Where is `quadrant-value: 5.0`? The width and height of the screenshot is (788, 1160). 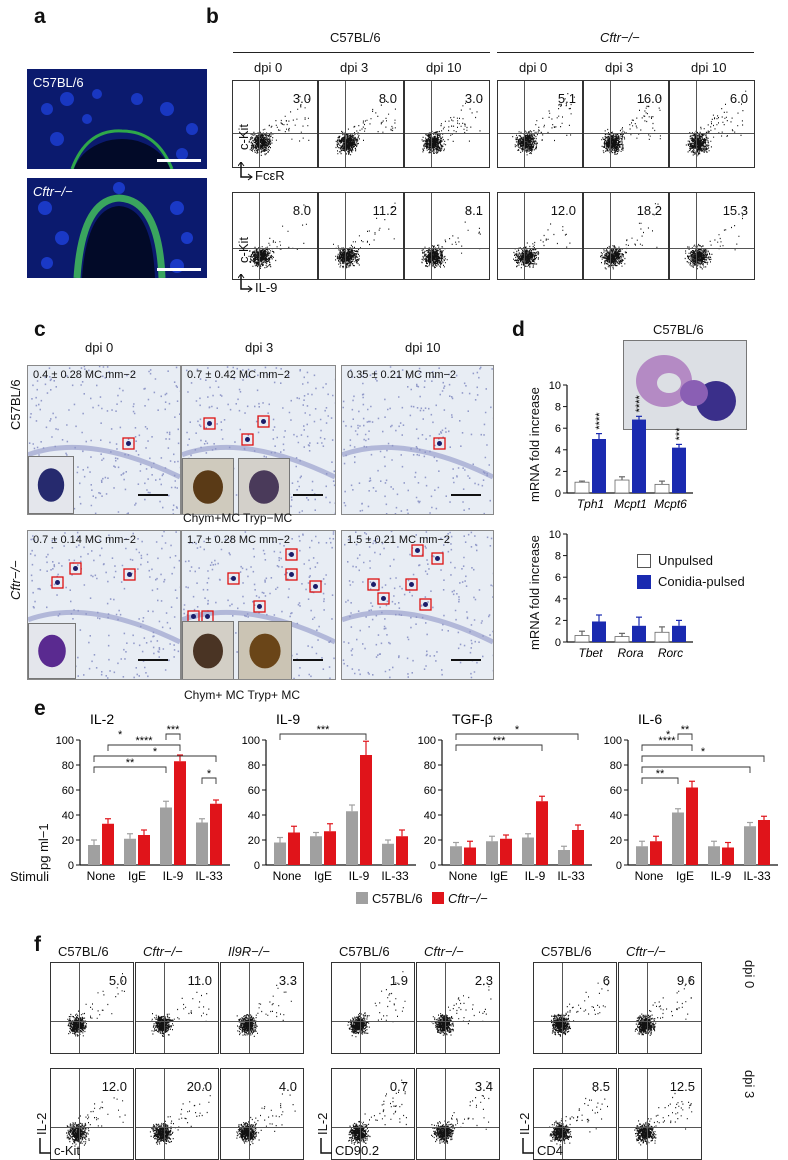
quadrant-value: 5.0 is located at coordinates (117, 980).